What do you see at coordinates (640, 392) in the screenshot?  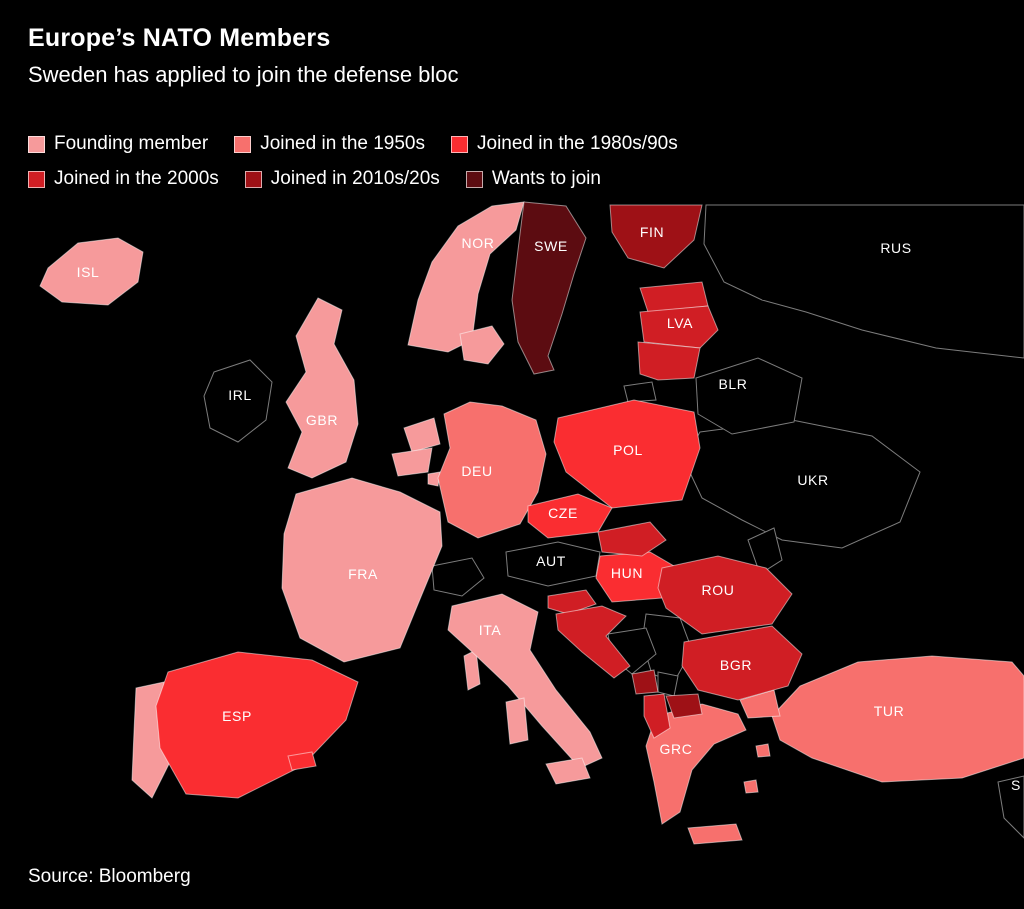 I see `country-kgd` at bounding box center [640, 392].